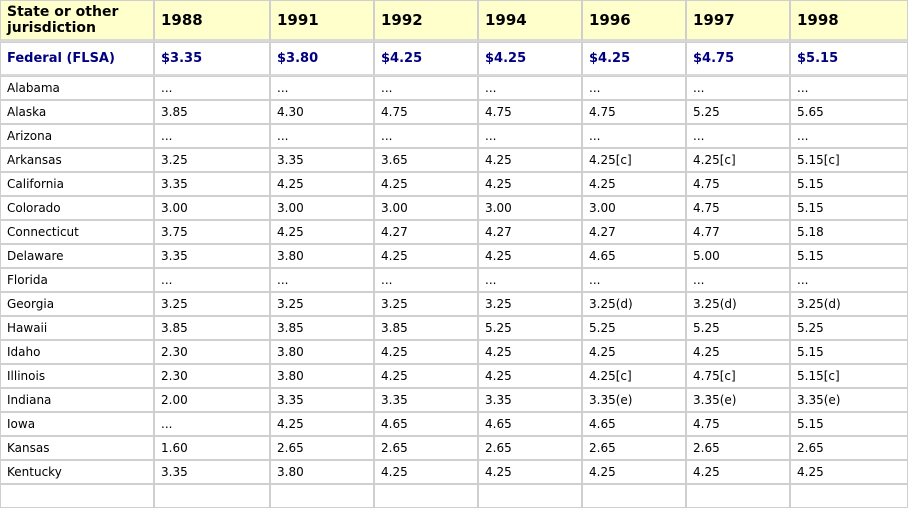  I want to click on wage-cell: 4.27, so click(426, 232).